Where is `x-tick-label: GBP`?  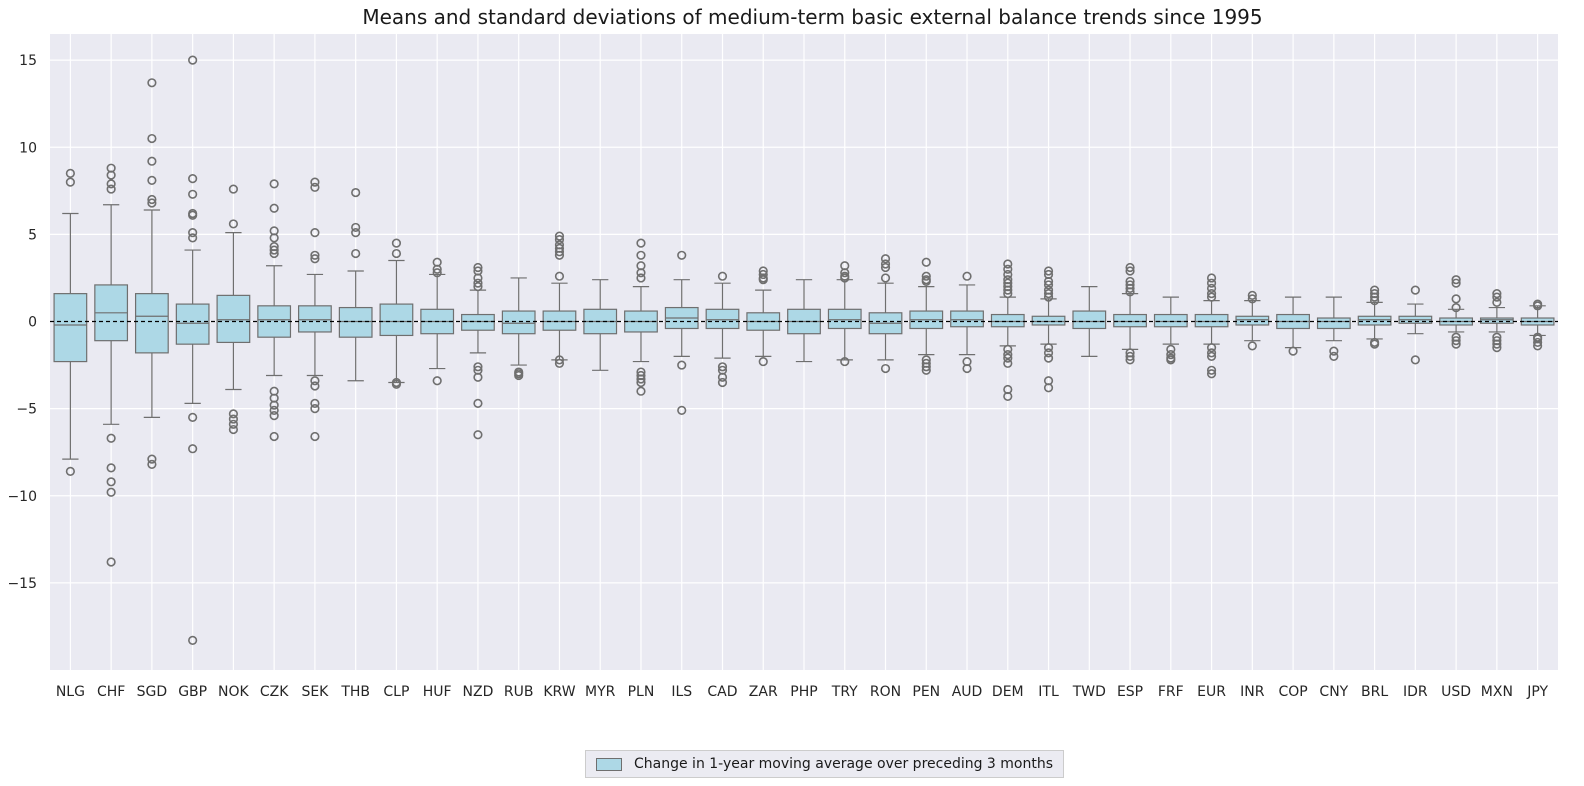 x-tick-label: GBP is located at coordinates (192, 692).